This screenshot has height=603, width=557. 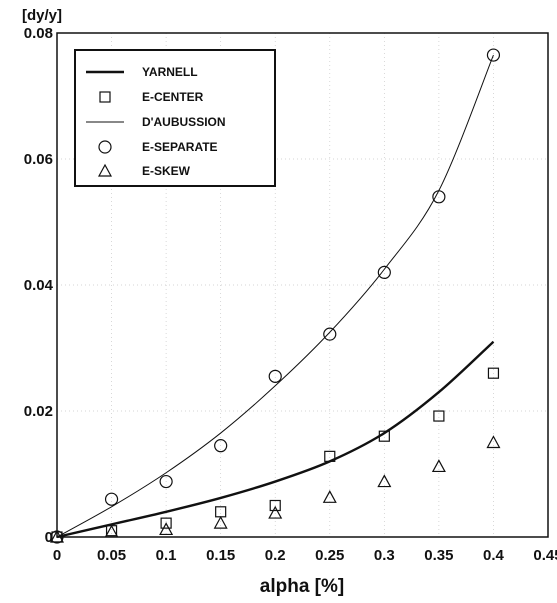 What do you see at coordinates (184, 122) in the screenshot?
I see `legend-label-d-aubussion: D'AUBUSSION` at bounding box center [184, 122].